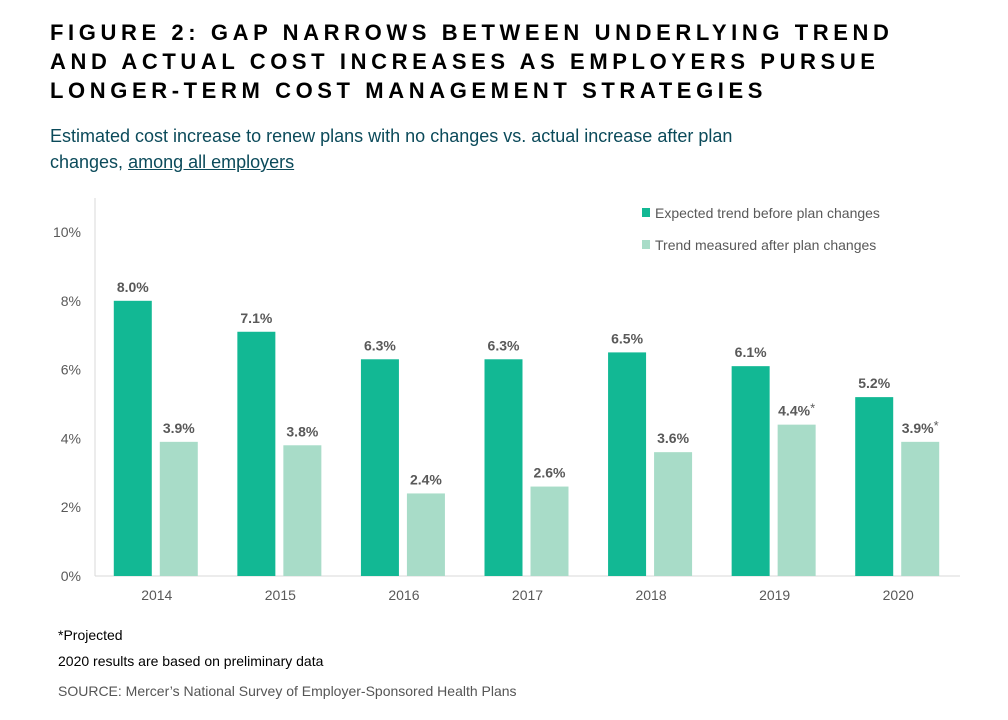 The image size is (1008, 720). Describe the element at coordinates (256, 318) in the screenshot. I see `data-label: 7.1%` at that location.